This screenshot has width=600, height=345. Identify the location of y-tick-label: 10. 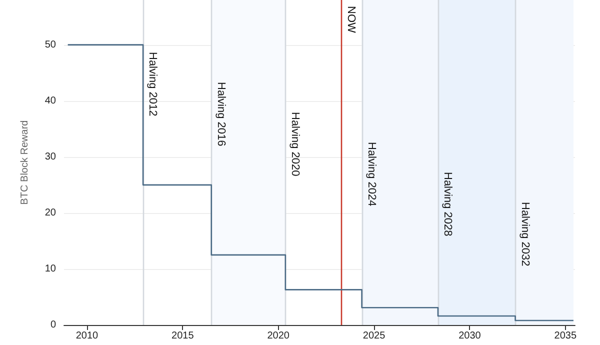
(50, 268).